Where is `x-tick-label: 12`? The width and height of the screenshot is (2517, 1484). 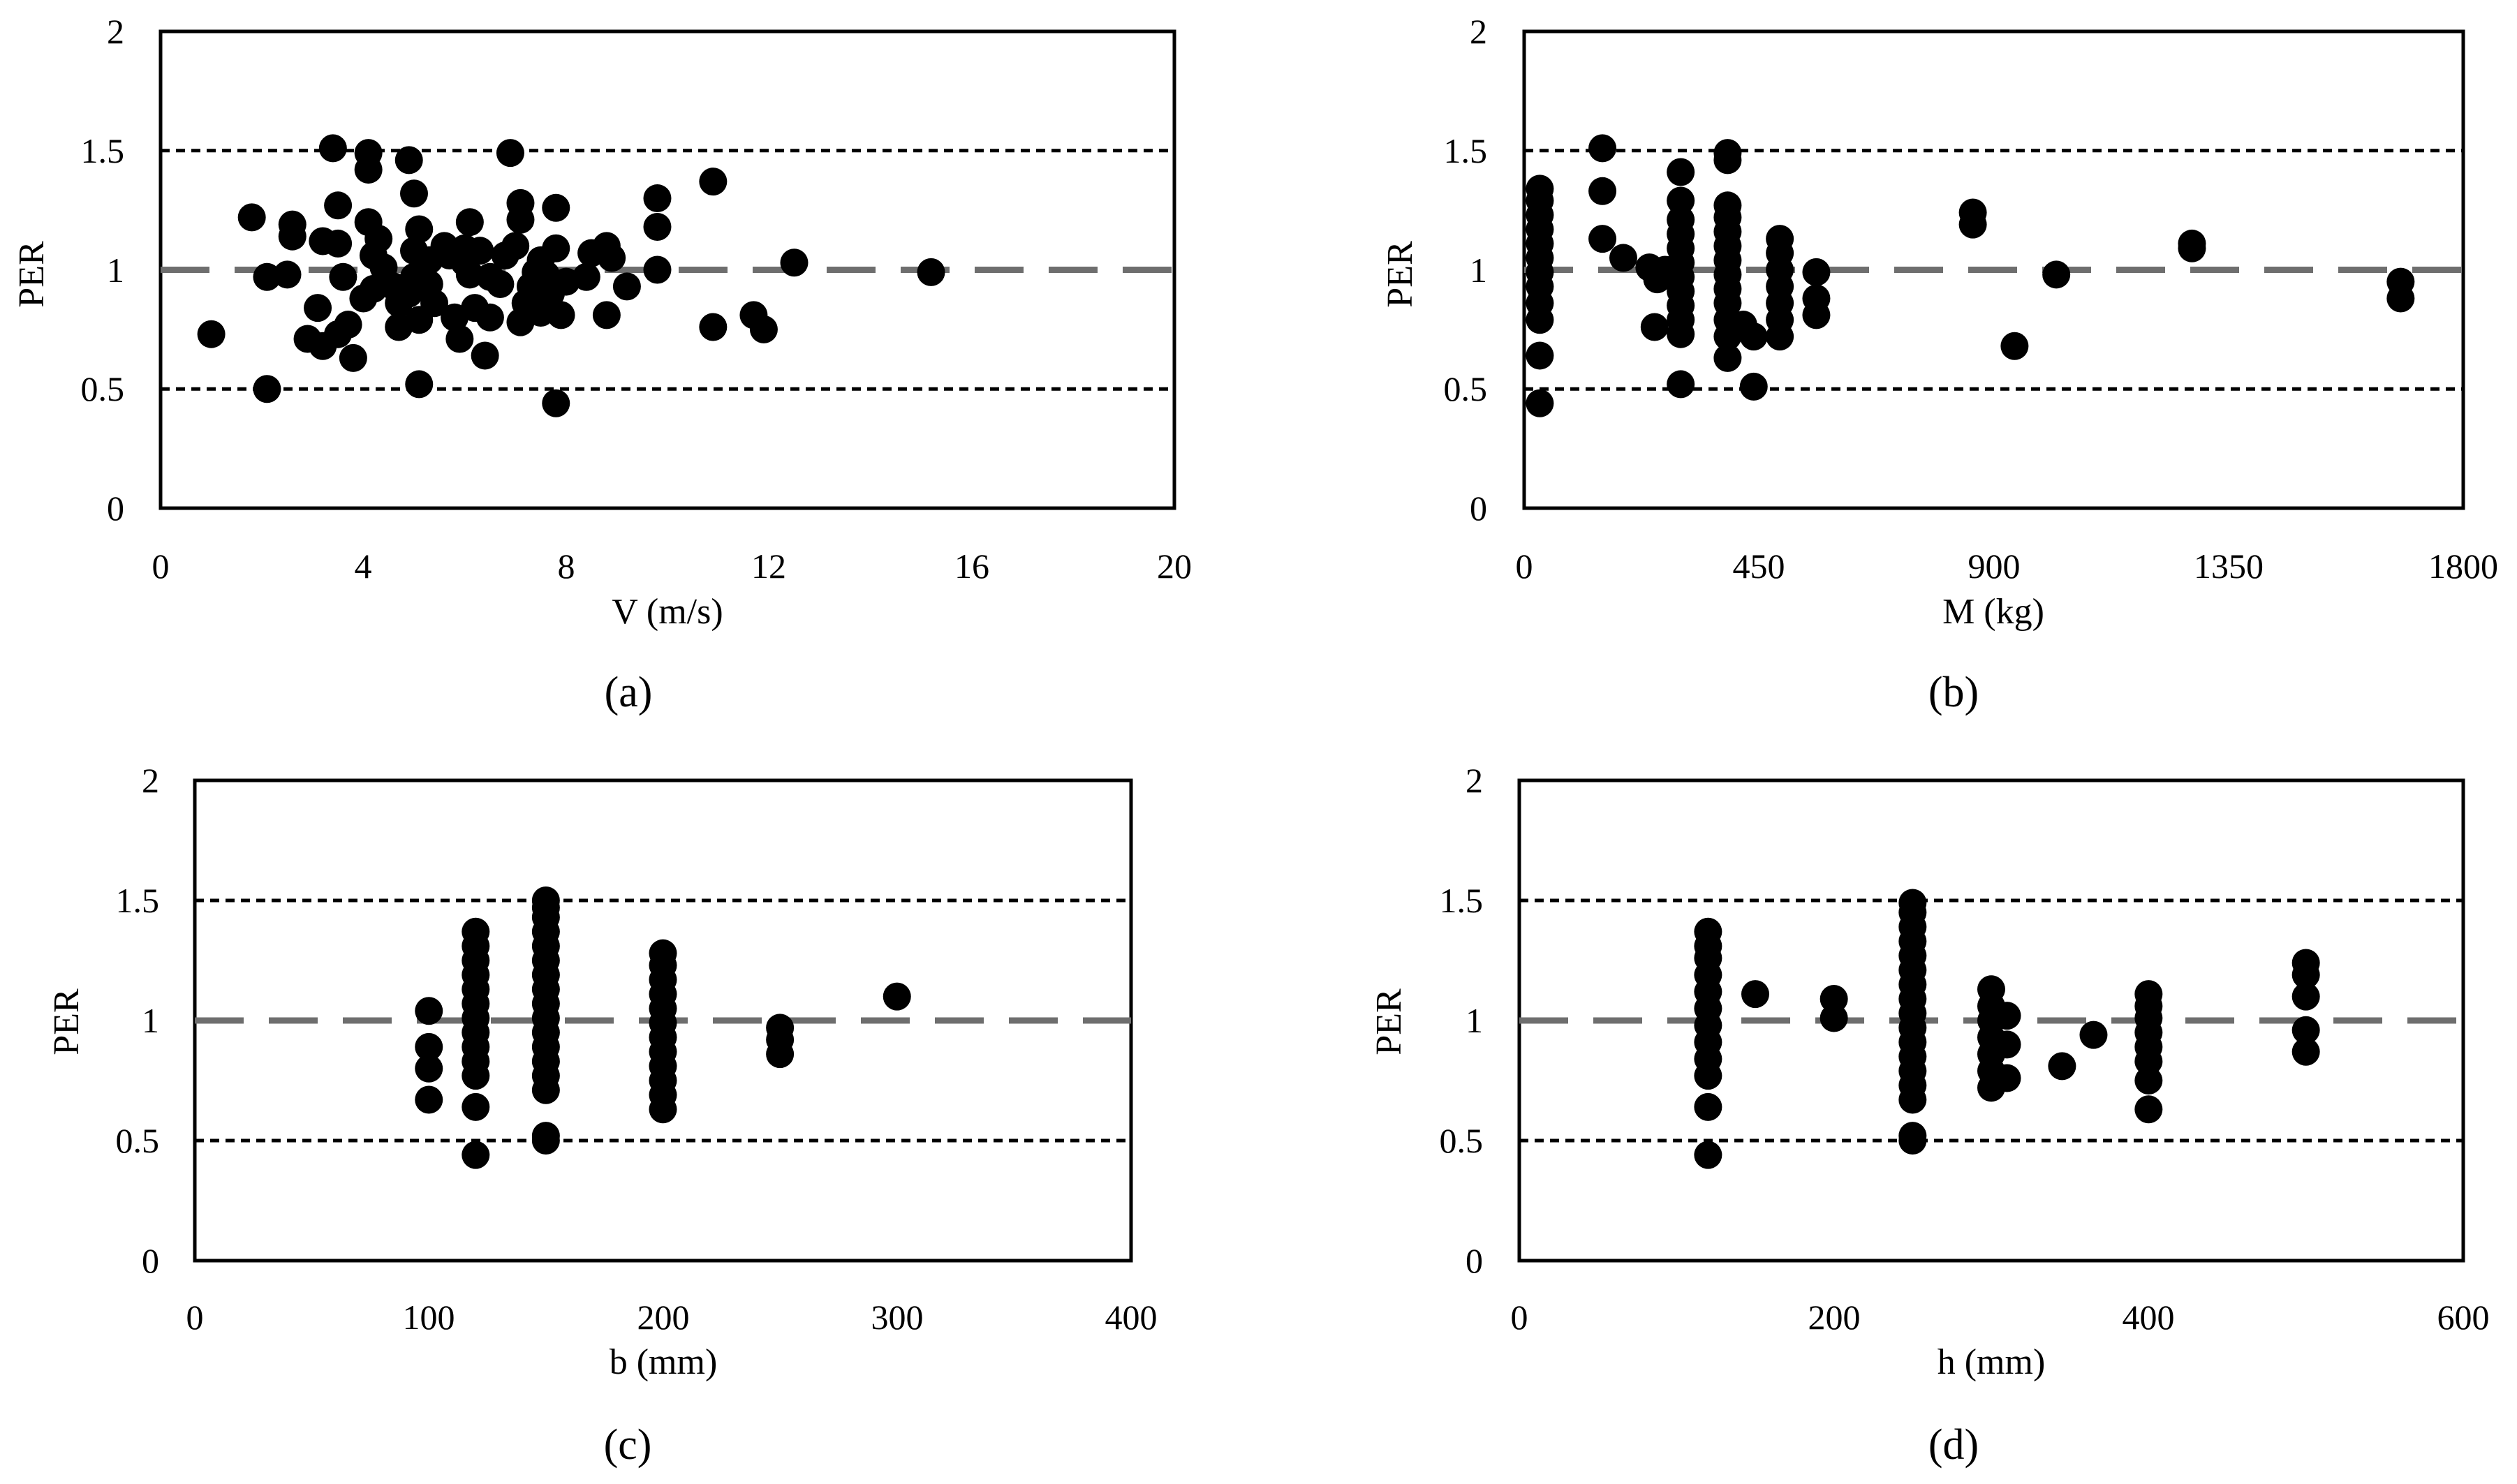 x-tick-label: 12 is located at coordinates (768, 566).